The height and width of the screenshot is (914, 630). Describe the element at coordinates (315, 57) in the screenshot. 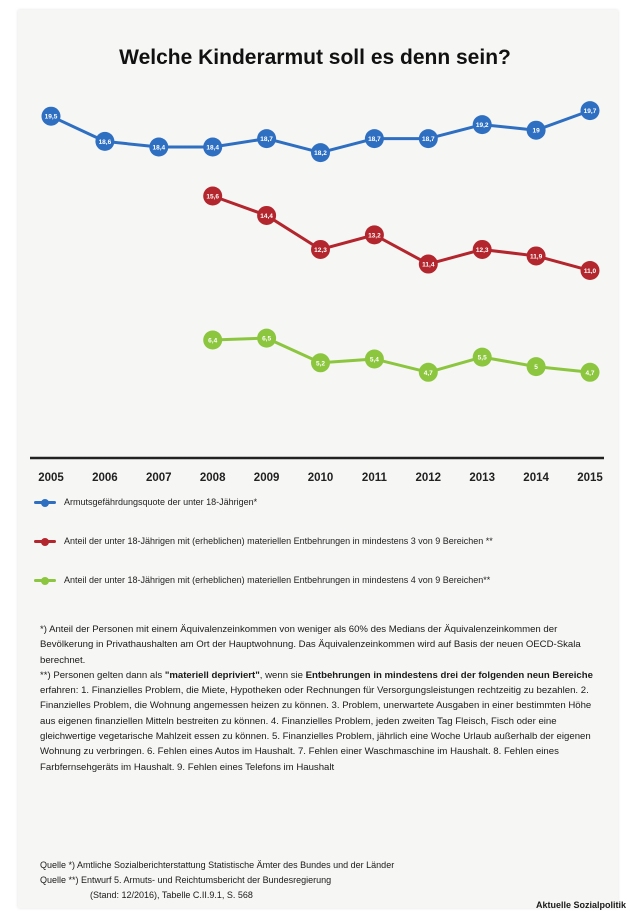

I see `chart-title: Welche Kinderarmut soll es denn sein?` at that location.